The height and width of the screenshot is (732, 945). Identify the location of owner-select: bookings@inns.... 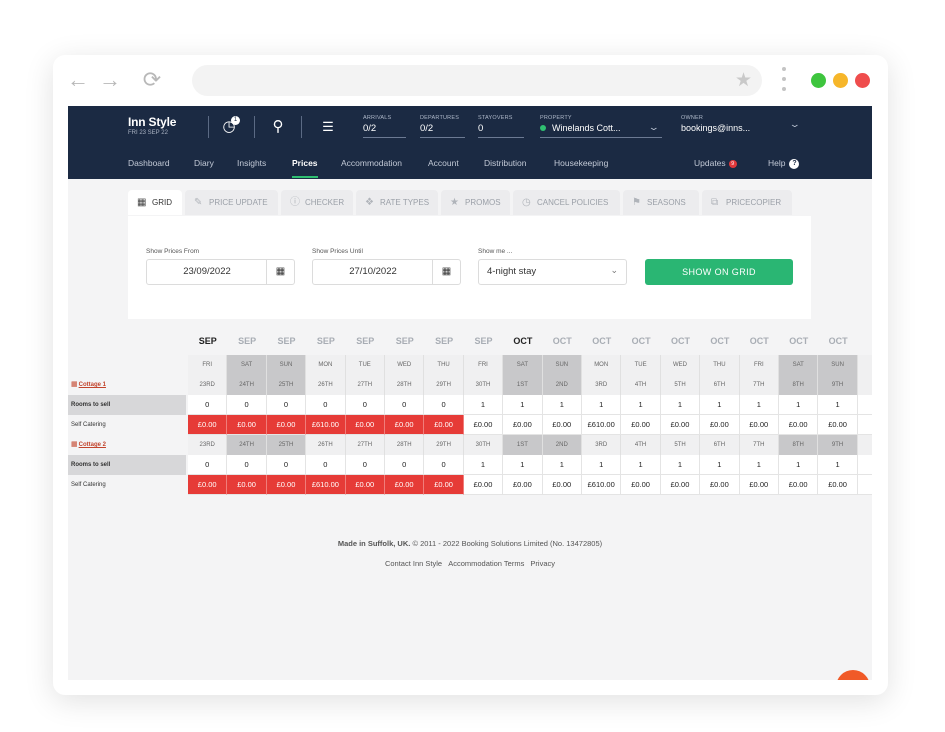
(716, 128).